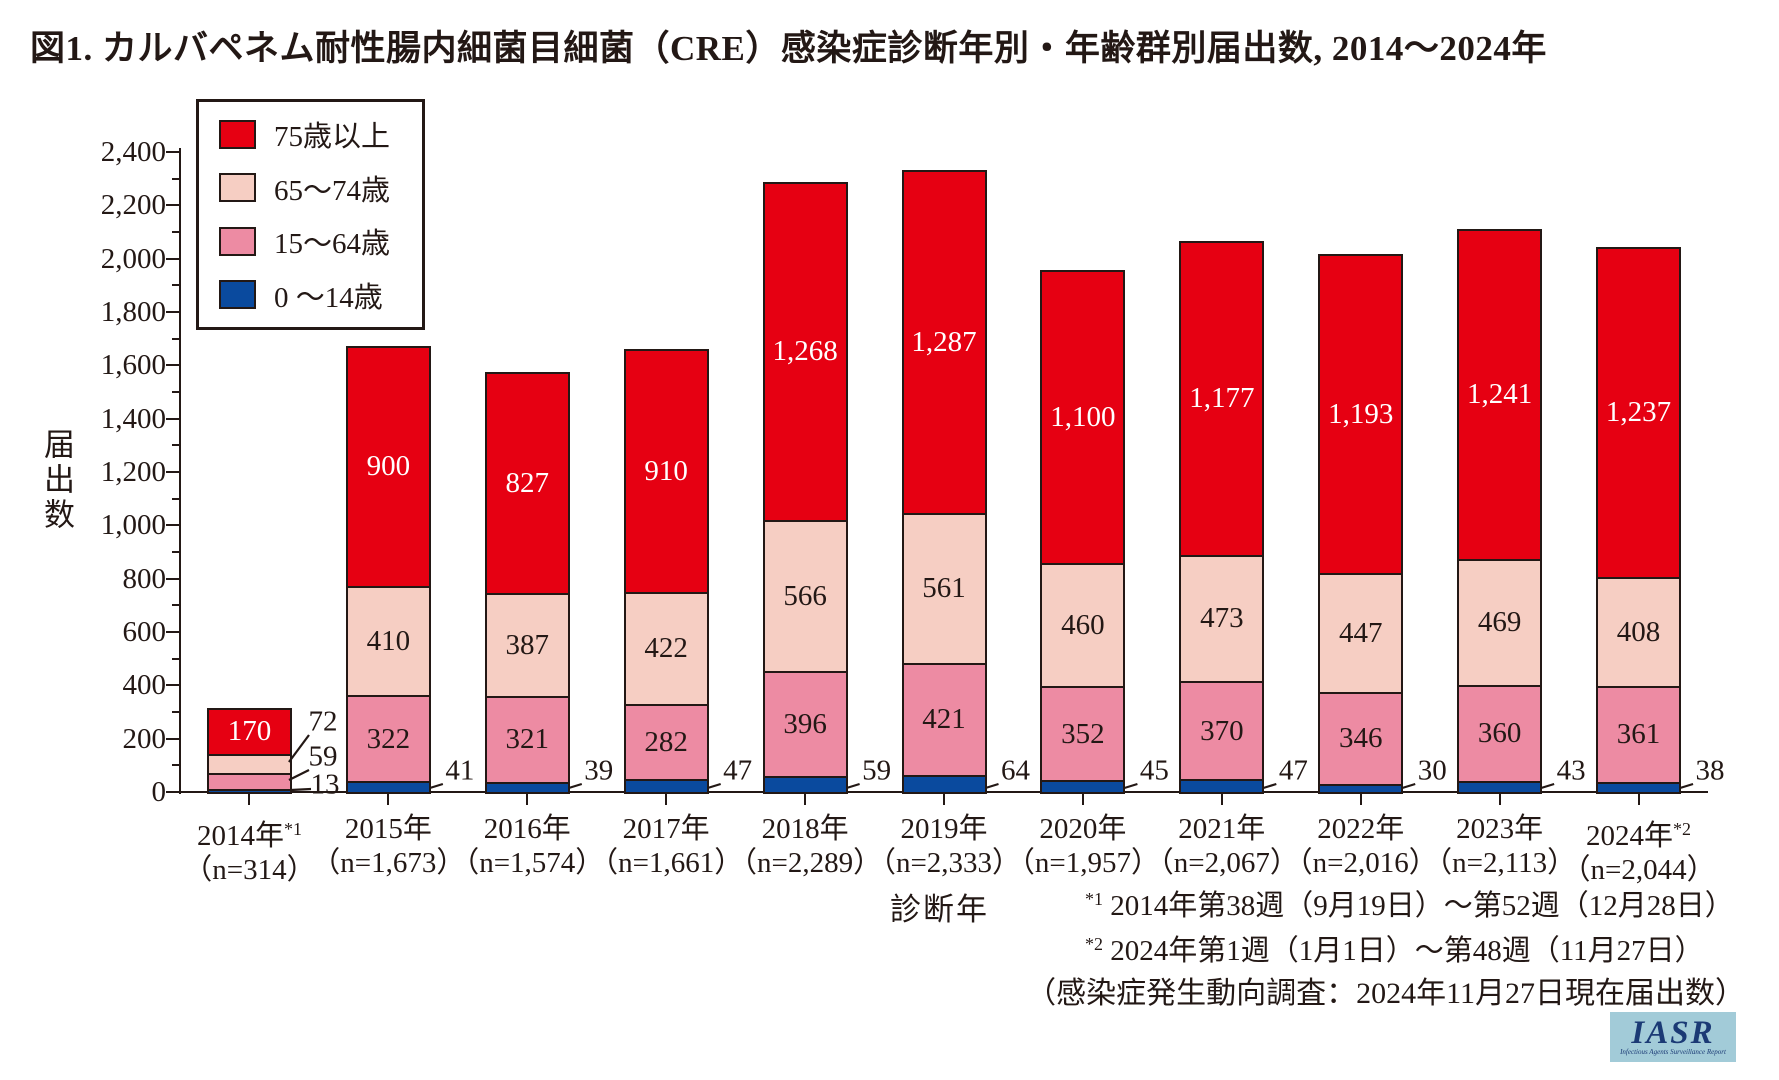 The image size is (1779, 1080). Describe the element at coordinates (1673, 1032) in the screenshot. I see `iasr-logo-acronym: IASR` at that location.